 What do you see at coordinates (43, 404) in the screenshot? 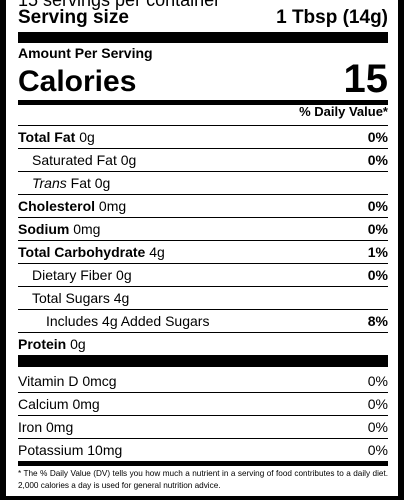
I see `vitamin-name: Calcium` at bounding box center [43, 404].